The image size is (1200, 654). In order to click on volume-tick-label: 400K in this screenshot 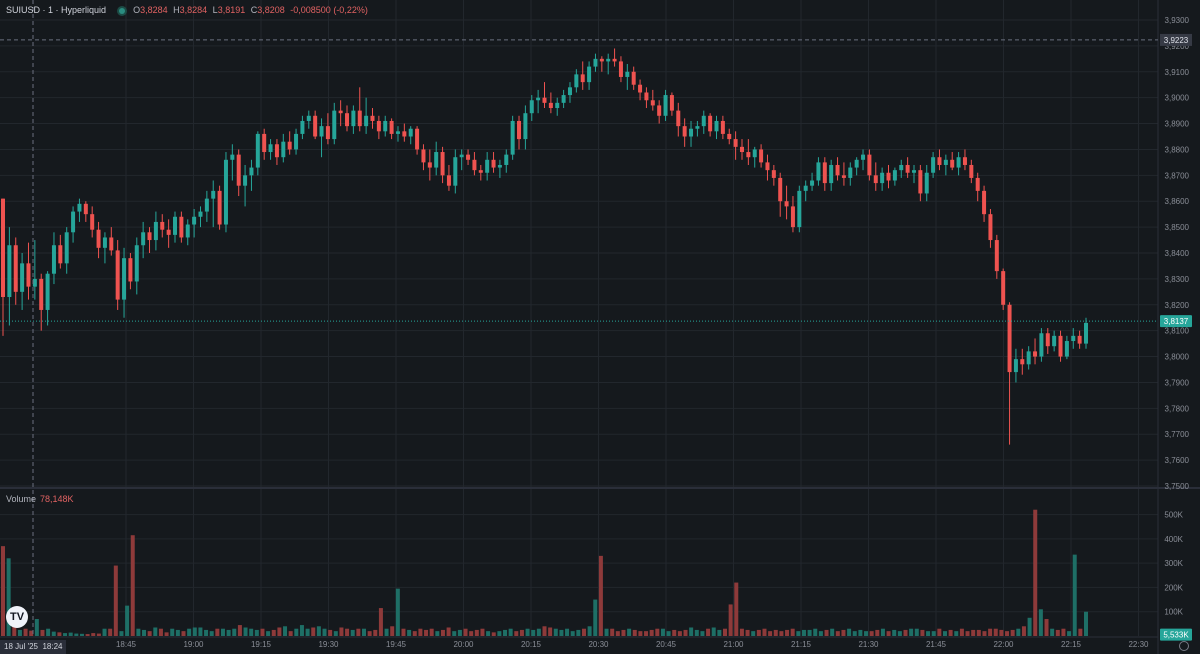, I will do `click(1173, 539)`.